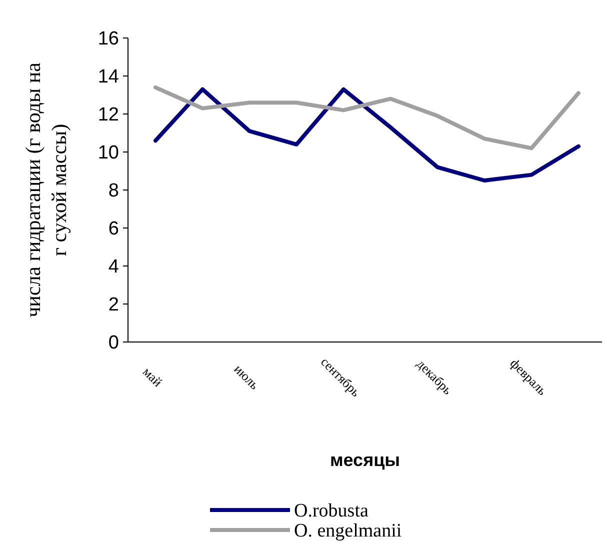 Image resolution: width=603 pixels, height=544 pixels. Describe the element at coordinates (113, 229) in the screenshot. I see `y-tick-label: 6` at that location.